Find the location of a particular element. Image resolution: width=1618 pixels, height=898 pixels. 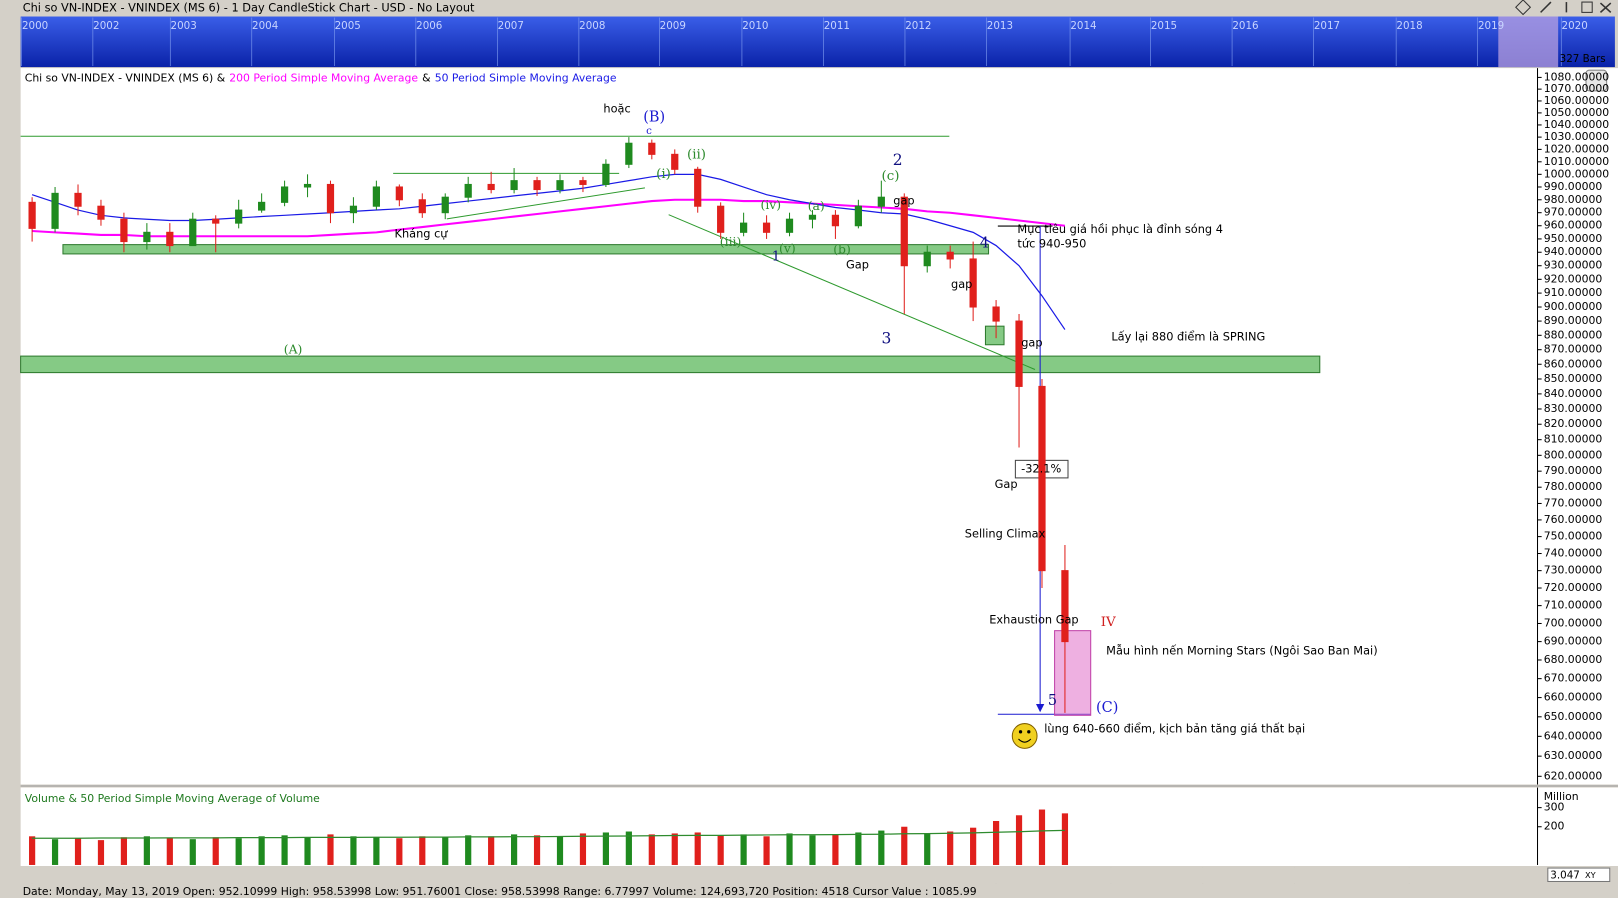

y-tick-label: 880.00000 is located at coordinates (1573, 334).